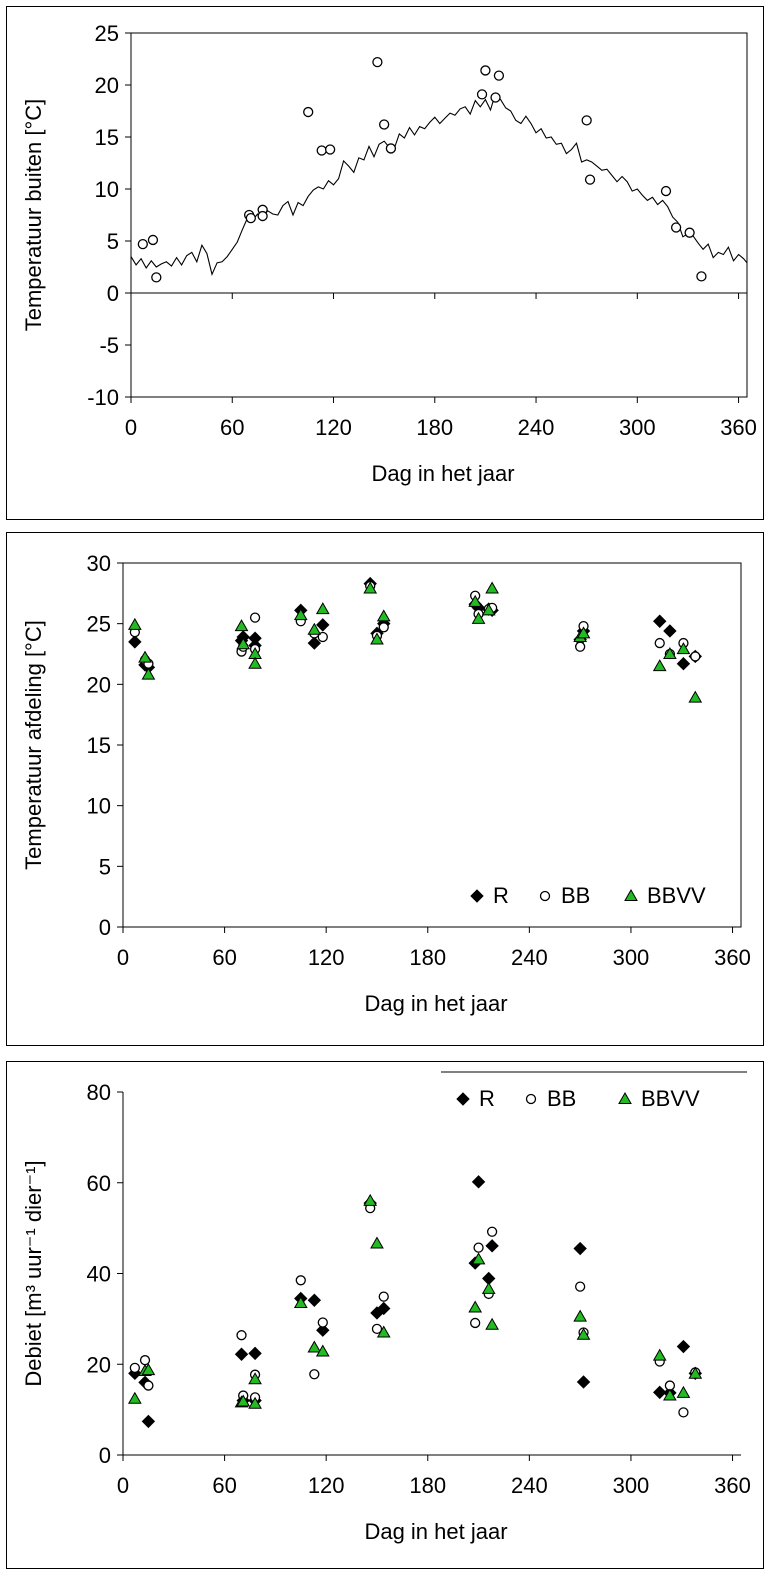  I want to click on series-points, so click(422, 169).